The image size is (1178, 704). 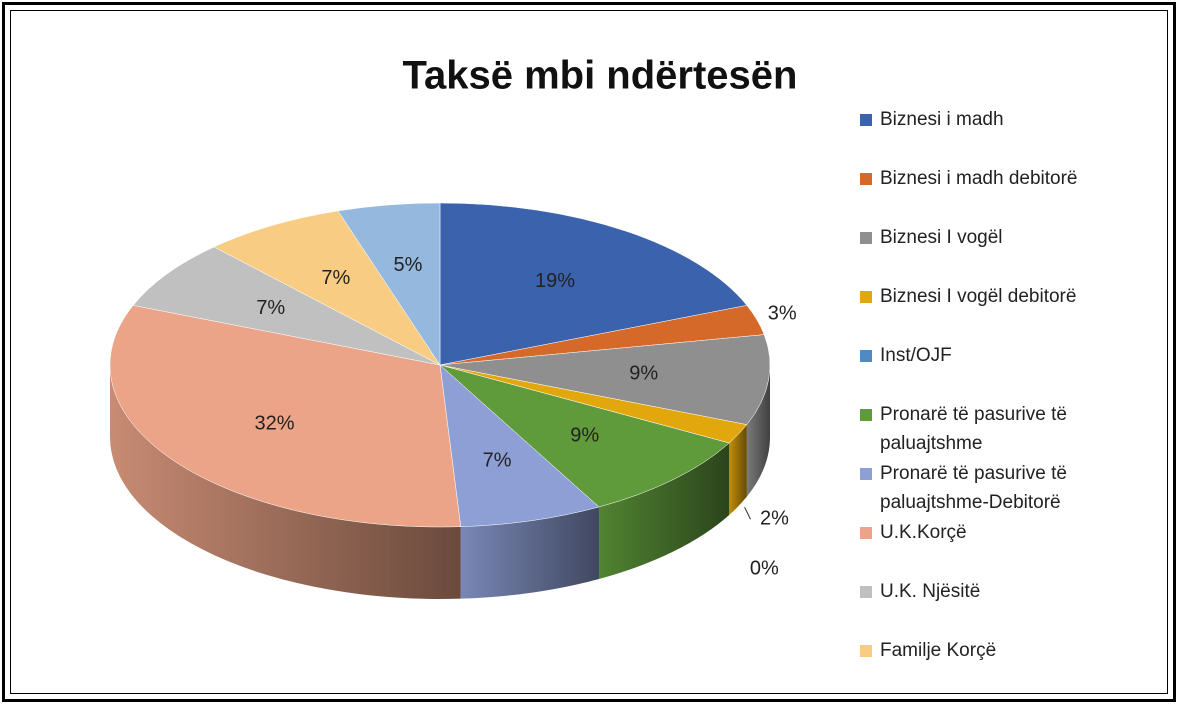 I want to click on data-label: 32%, so click(x=274, y=423).